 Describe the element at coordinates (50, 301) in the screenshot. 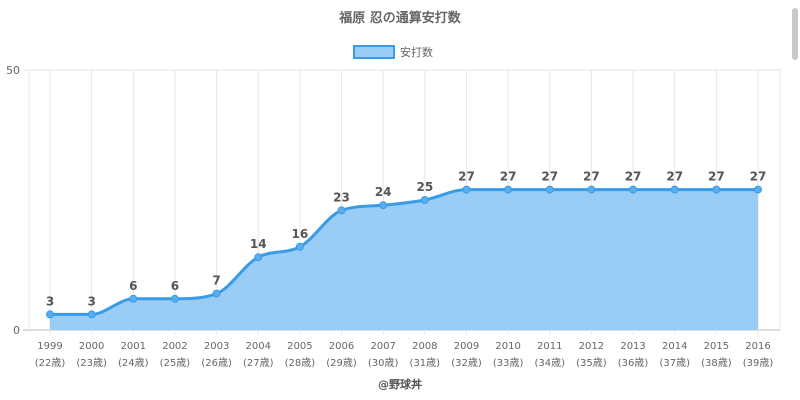

I see `data-label-0: 3` at that location.